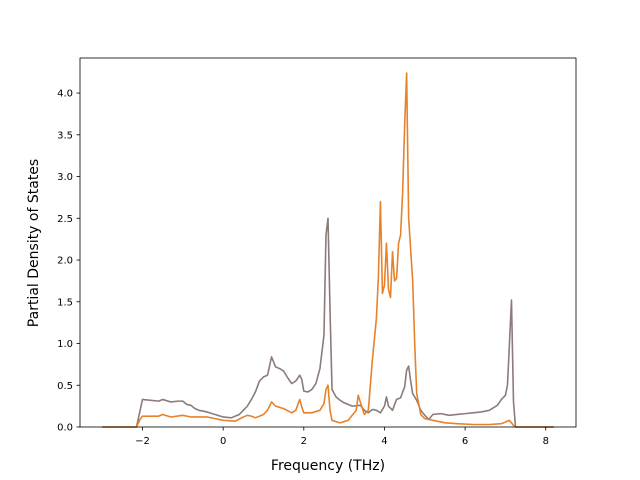  I want to click on x-tick-label: −2, so click(142, 441).